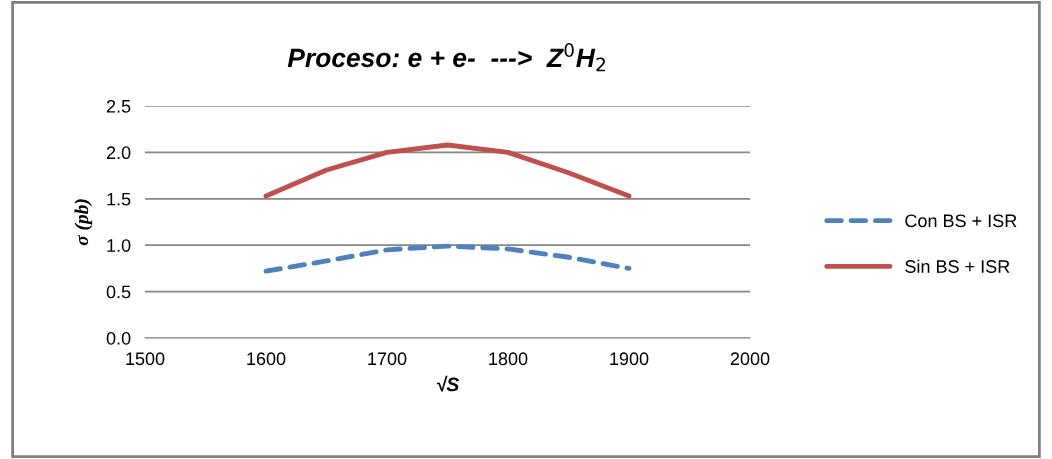 Image resolution: width=1052 pixels, height=459 pixels. I want to click on x-tick-label: 1700, so click(387, 359).